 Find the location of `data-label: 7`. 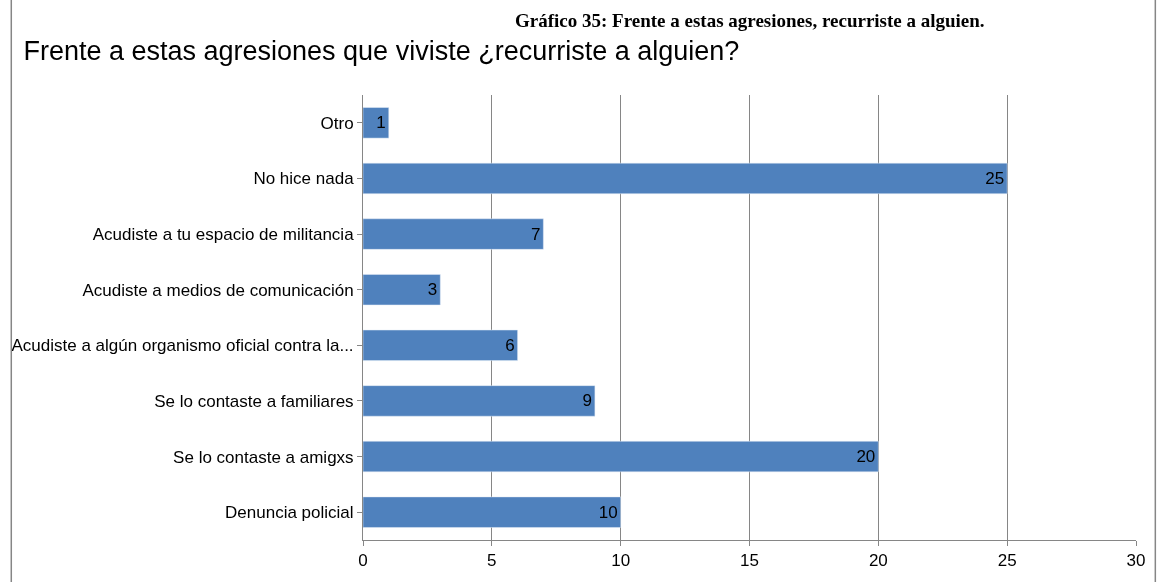

data-label: 7 is located at coordinates (535, 234).